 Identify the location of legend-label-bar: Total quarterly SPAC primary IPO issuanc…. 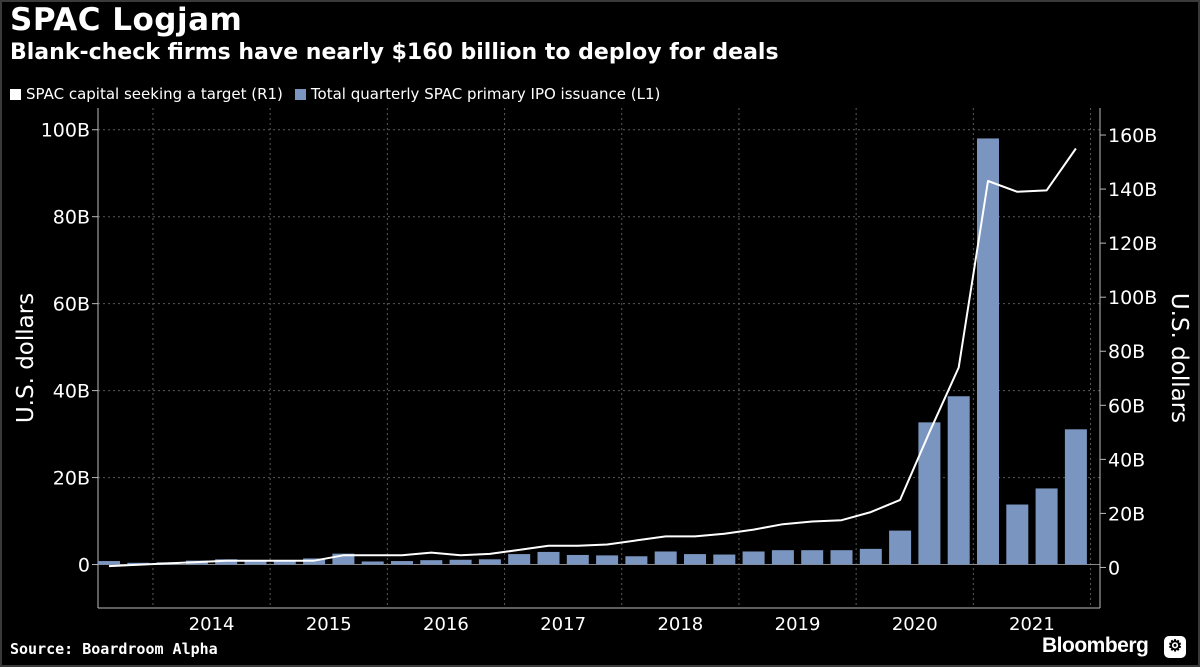
(485, 94).